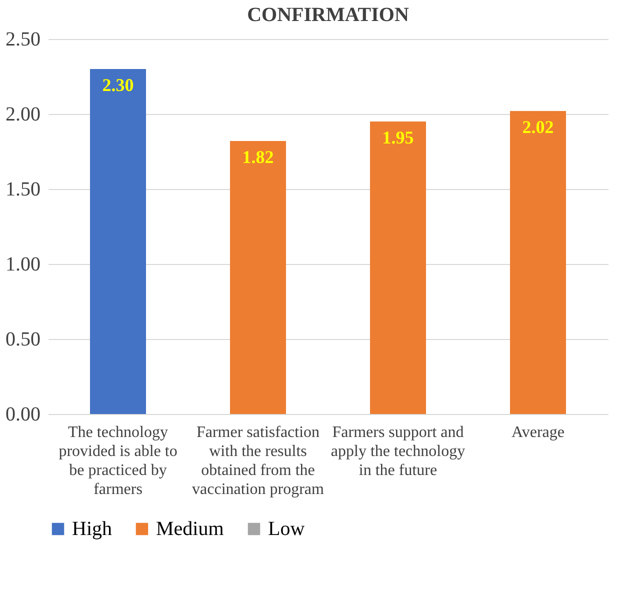  I want to click on x-tick-label: Farmer satisfaction with the results obtained from the vaccination program, so click(258, 461).